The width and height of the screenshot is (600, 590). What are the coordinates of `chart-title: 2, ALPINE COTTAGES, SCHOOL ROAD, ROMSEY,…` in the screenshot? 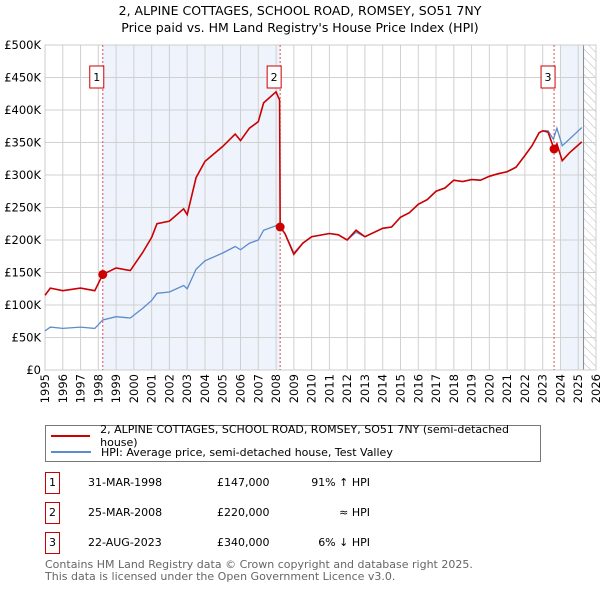 It's located at (300, 10).